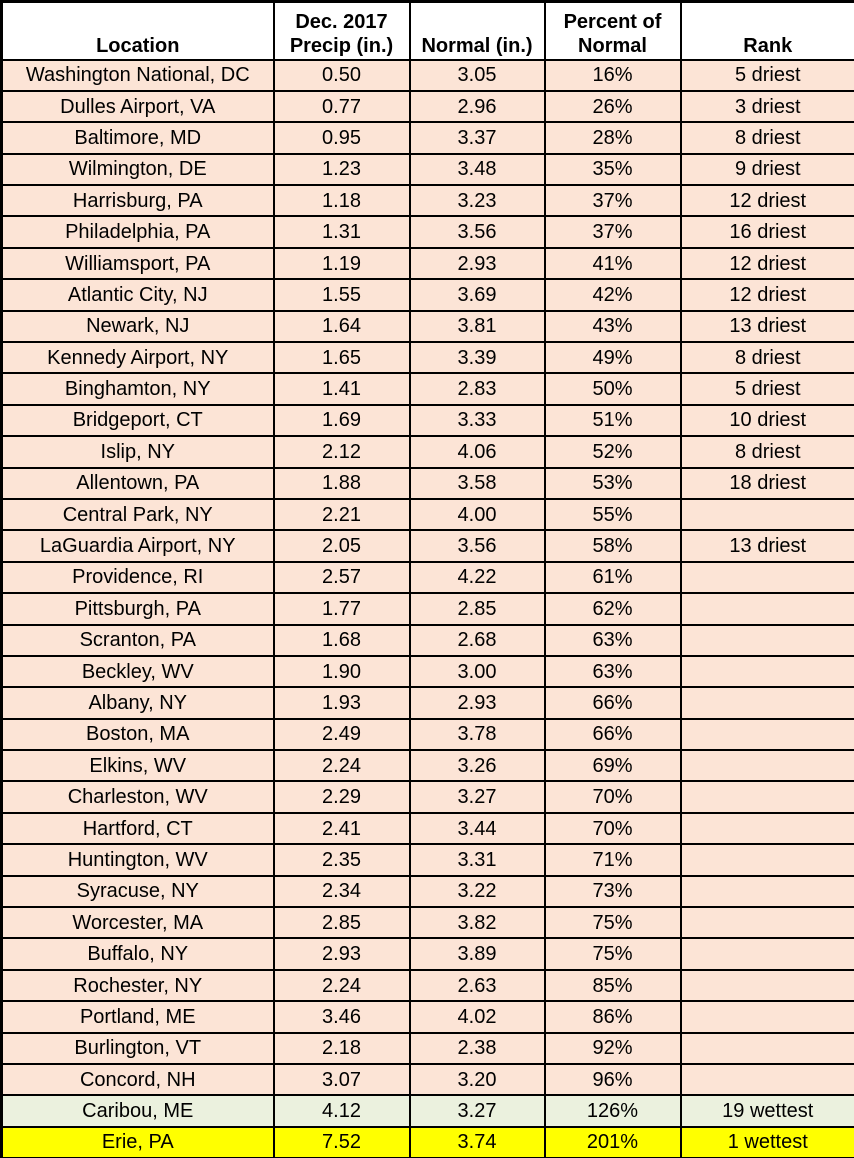 This screenshot has width=854, height=1158. What do you see at coordinates (137, 1048) in the screenshot?
I see `cell-location: Burlington, VT` at bounding box center [137, 1048].